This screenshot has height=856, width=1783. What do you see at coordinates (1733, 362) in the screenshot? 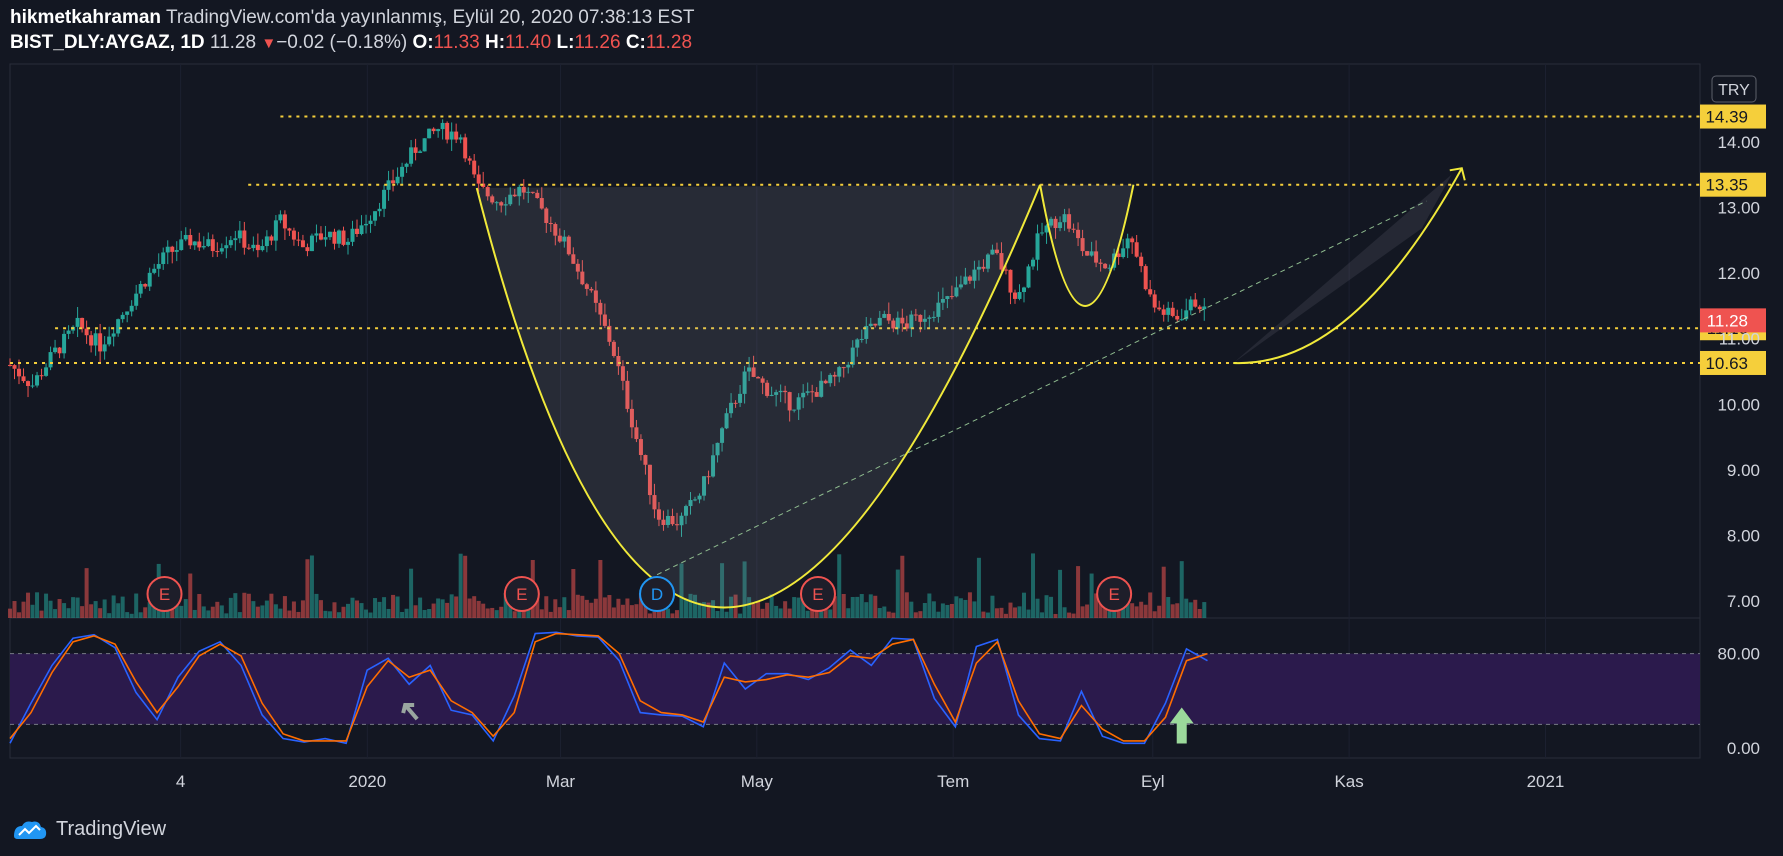
I see `level-price-badge` at bounding box center [1733, 362].